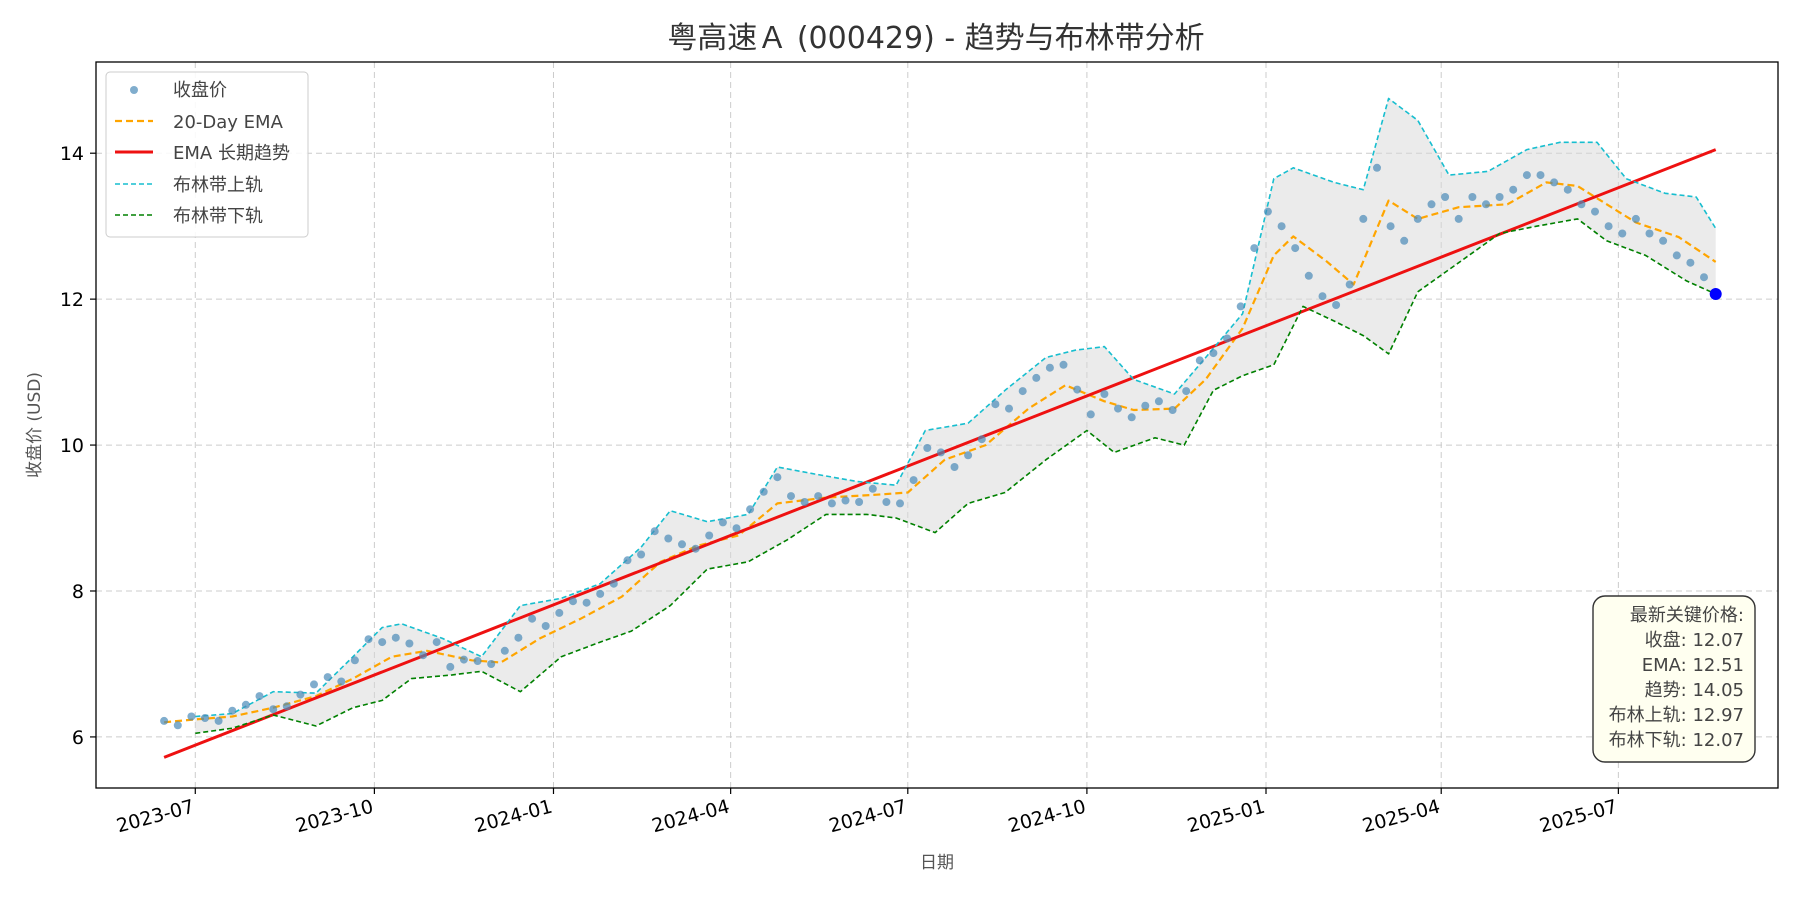 The image size is (1800, 900). What do you see at coordinates (1715, 294) in the screenshot?
I see `latest-close-marker` at bounding box center [1715, 294].